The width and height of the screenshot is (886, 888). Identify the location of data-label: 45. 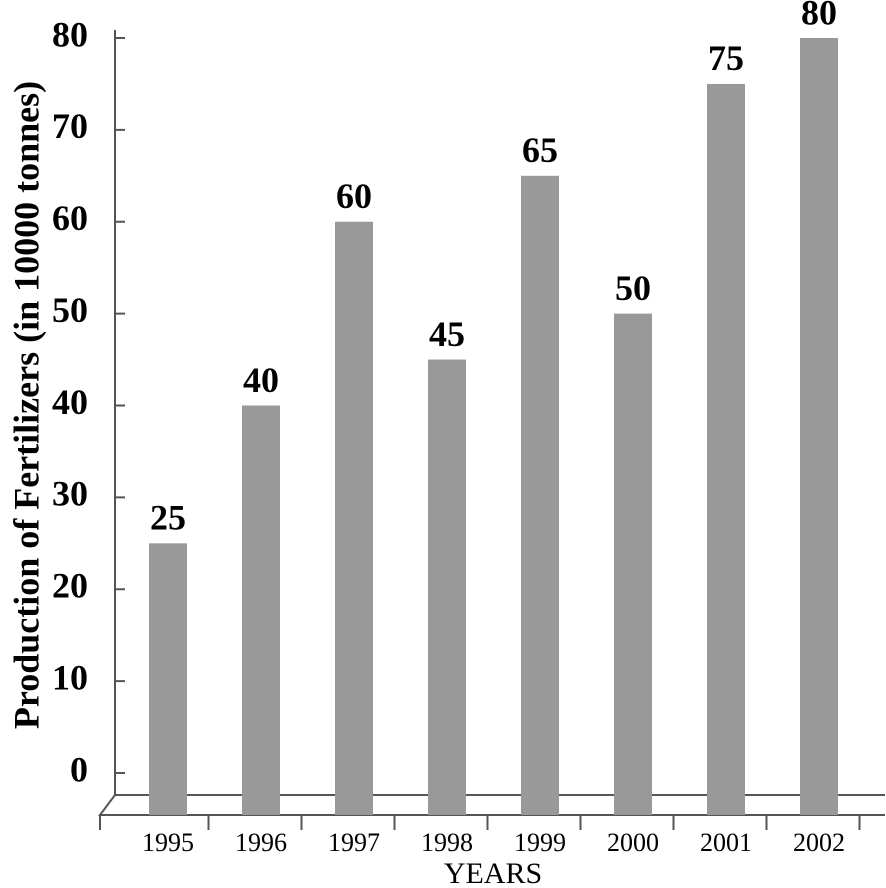
(447, 334).